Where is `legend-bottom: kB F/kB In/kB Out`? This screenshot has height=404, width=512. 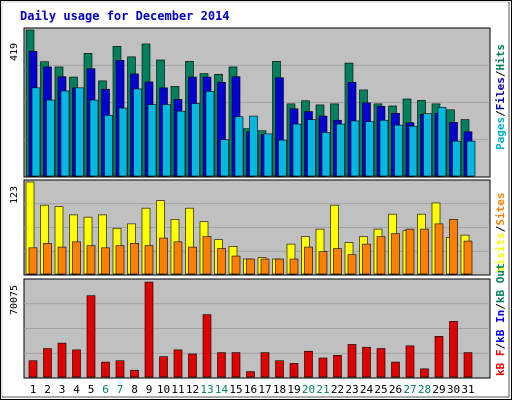
legend-bottom: kB F/kB In/kB Out is located at coordinates (500, 319).